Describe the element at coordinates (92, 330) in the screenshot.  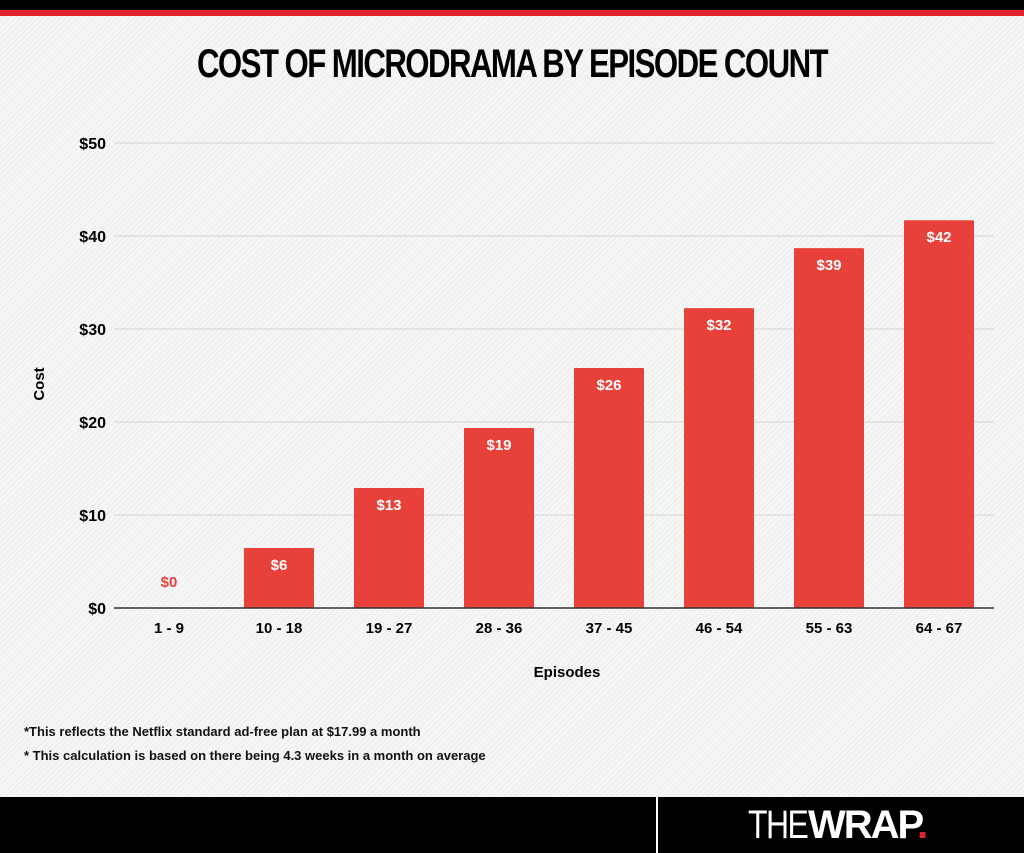
I see `y-tick-label: $30` at that location.